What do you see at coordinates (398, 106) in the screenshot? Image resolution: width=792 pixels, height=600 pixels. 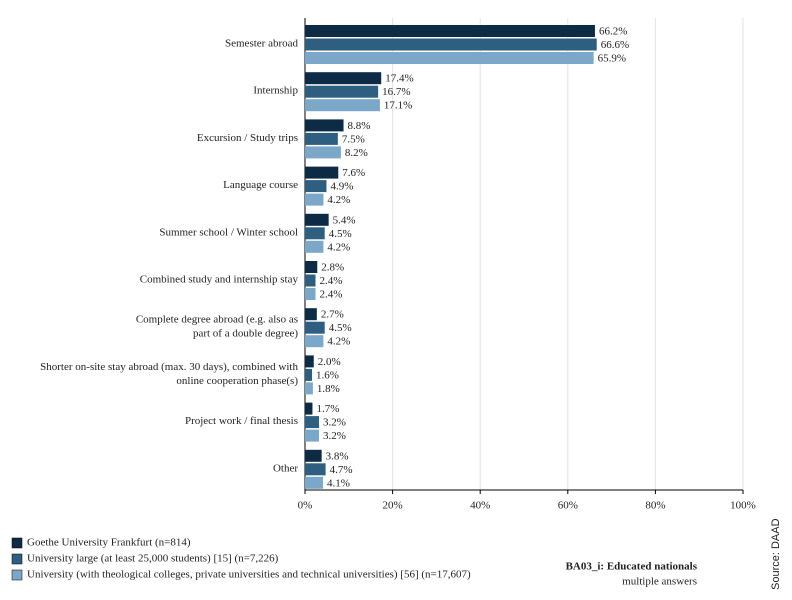 I see `value-label: 17.1%` at bounding box center [398, 106].